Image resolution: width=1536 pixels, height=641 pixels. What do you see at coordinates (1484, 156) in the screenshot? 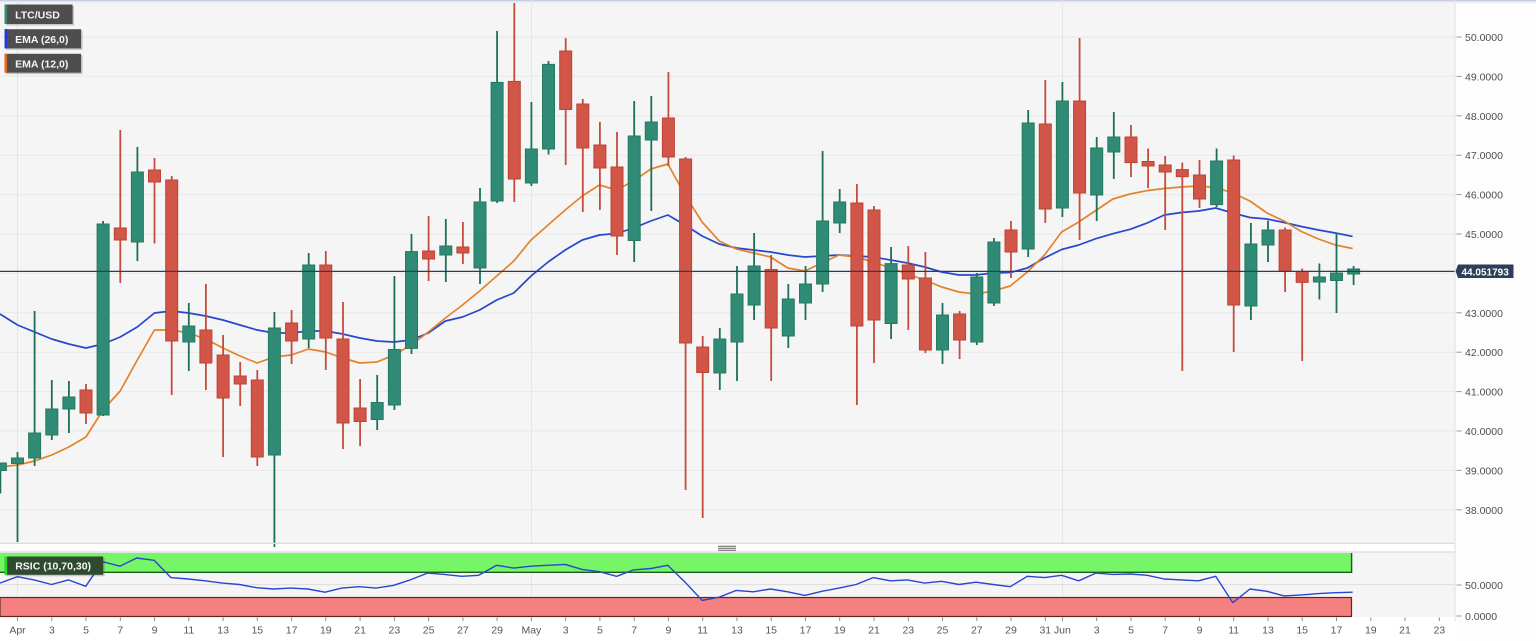
I see `svg-text: 47.0000` at bounding box center [1484, 156].